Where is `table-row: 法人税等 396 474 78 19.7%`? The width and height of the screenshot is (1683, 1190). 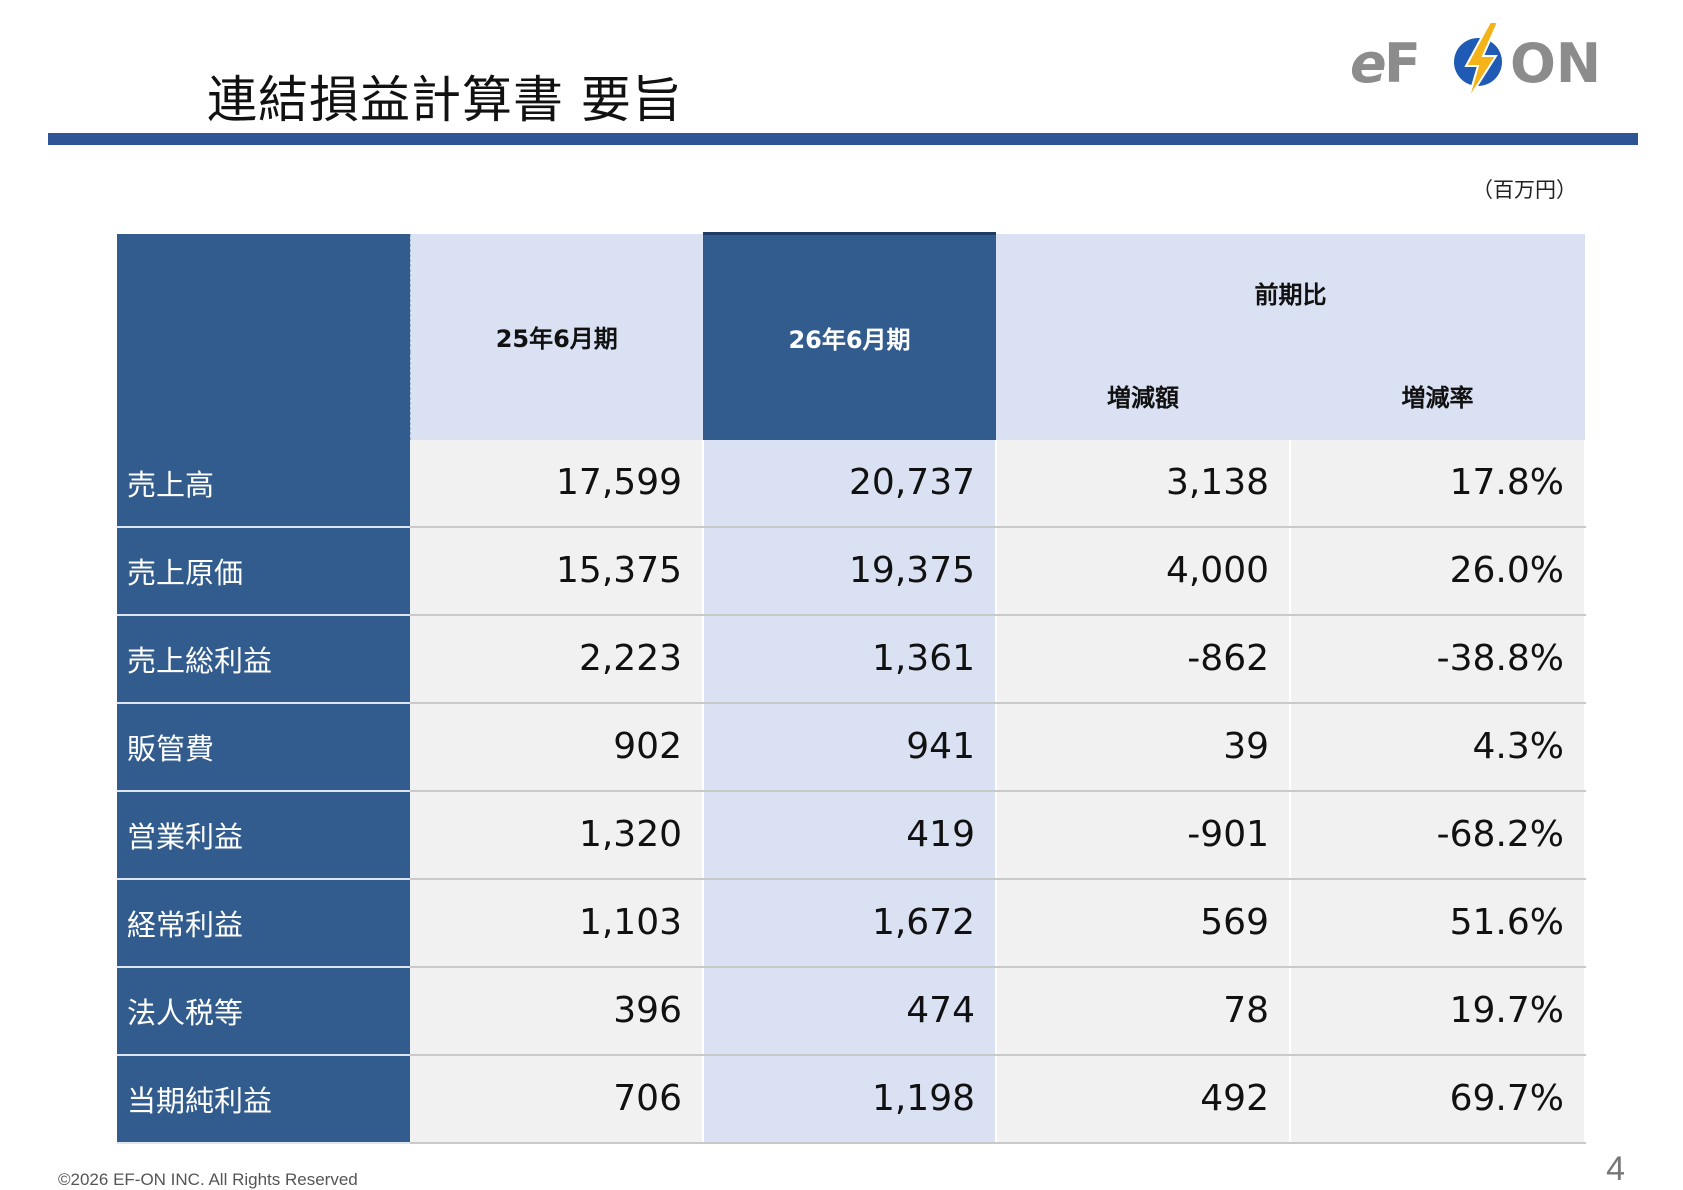
table-row: 法人税等 396 474 78 19.7% is located at coordinates (851, 1011).